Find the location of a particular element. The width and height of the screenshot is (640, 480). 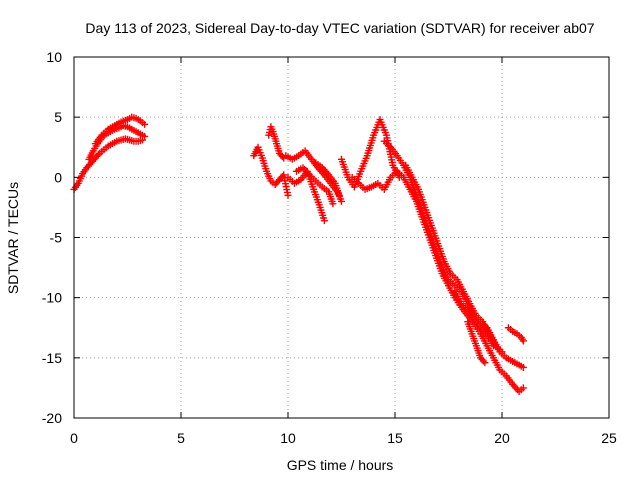

x-tick-label: 0 is located at coordinates (74, 438).